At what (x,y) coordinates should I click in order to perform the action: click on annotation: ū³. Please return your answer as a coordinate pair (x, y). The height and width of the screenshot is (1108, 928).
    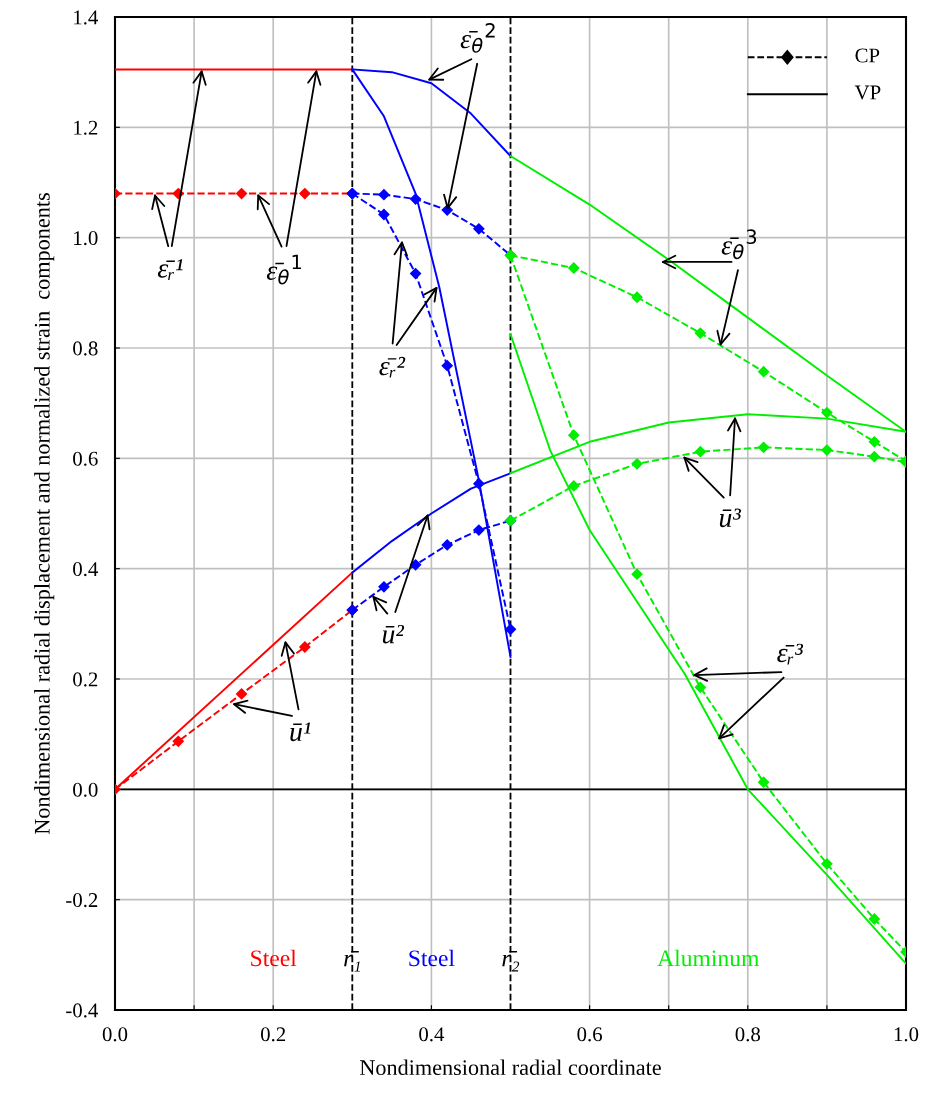
    Looking at the image, I should click on (730, 518).